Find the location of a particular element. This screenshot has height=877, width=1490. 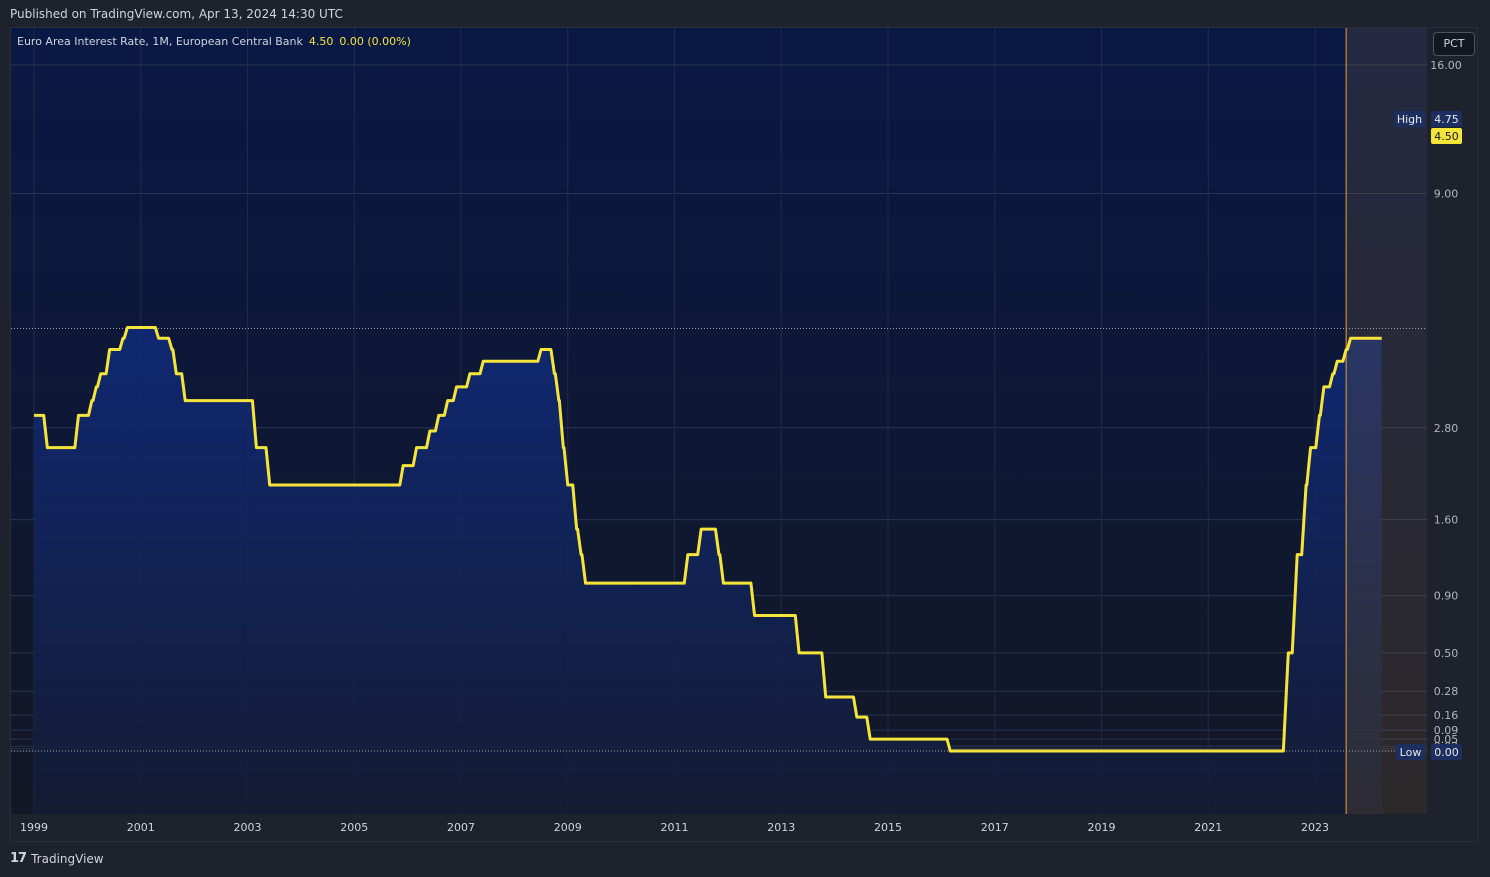

high-label-bg is located at coordinates (1409, 119).